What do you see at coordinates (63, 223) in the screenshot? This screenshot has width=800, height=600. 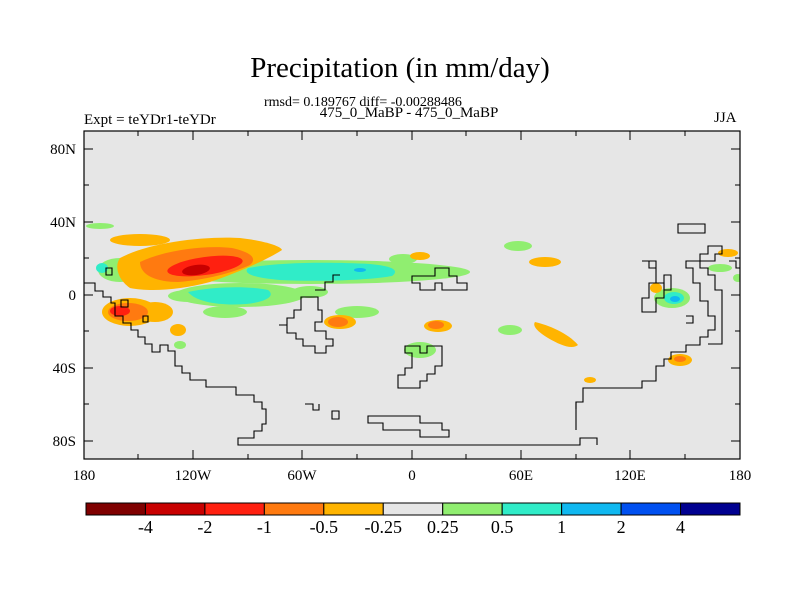 I see `lat-tick-label: 40N` at bounding box center [63, 223].